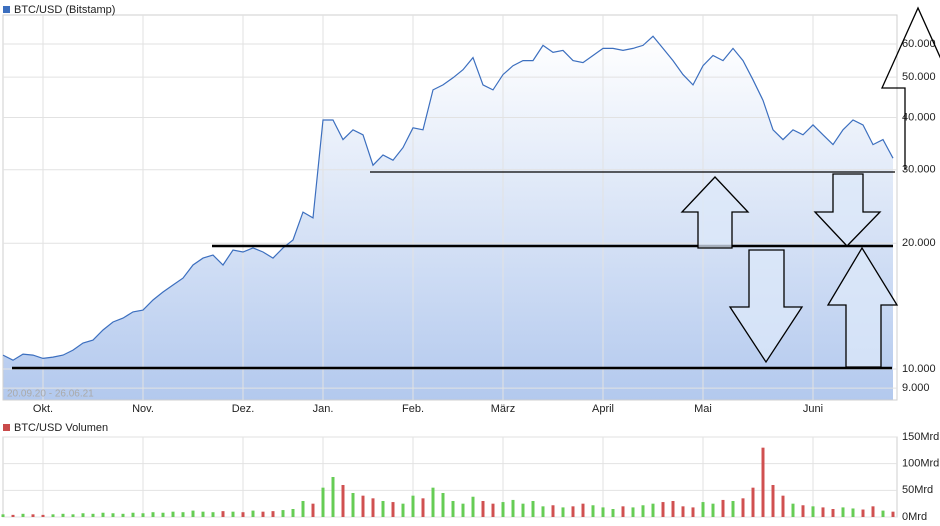 This screenshot has width=940, height=526. What do you see at coordinates (50, 394) in the screenshot?
I see `date-range: 20.09.20 - 26.06.21` at bounding box center [50, 394].